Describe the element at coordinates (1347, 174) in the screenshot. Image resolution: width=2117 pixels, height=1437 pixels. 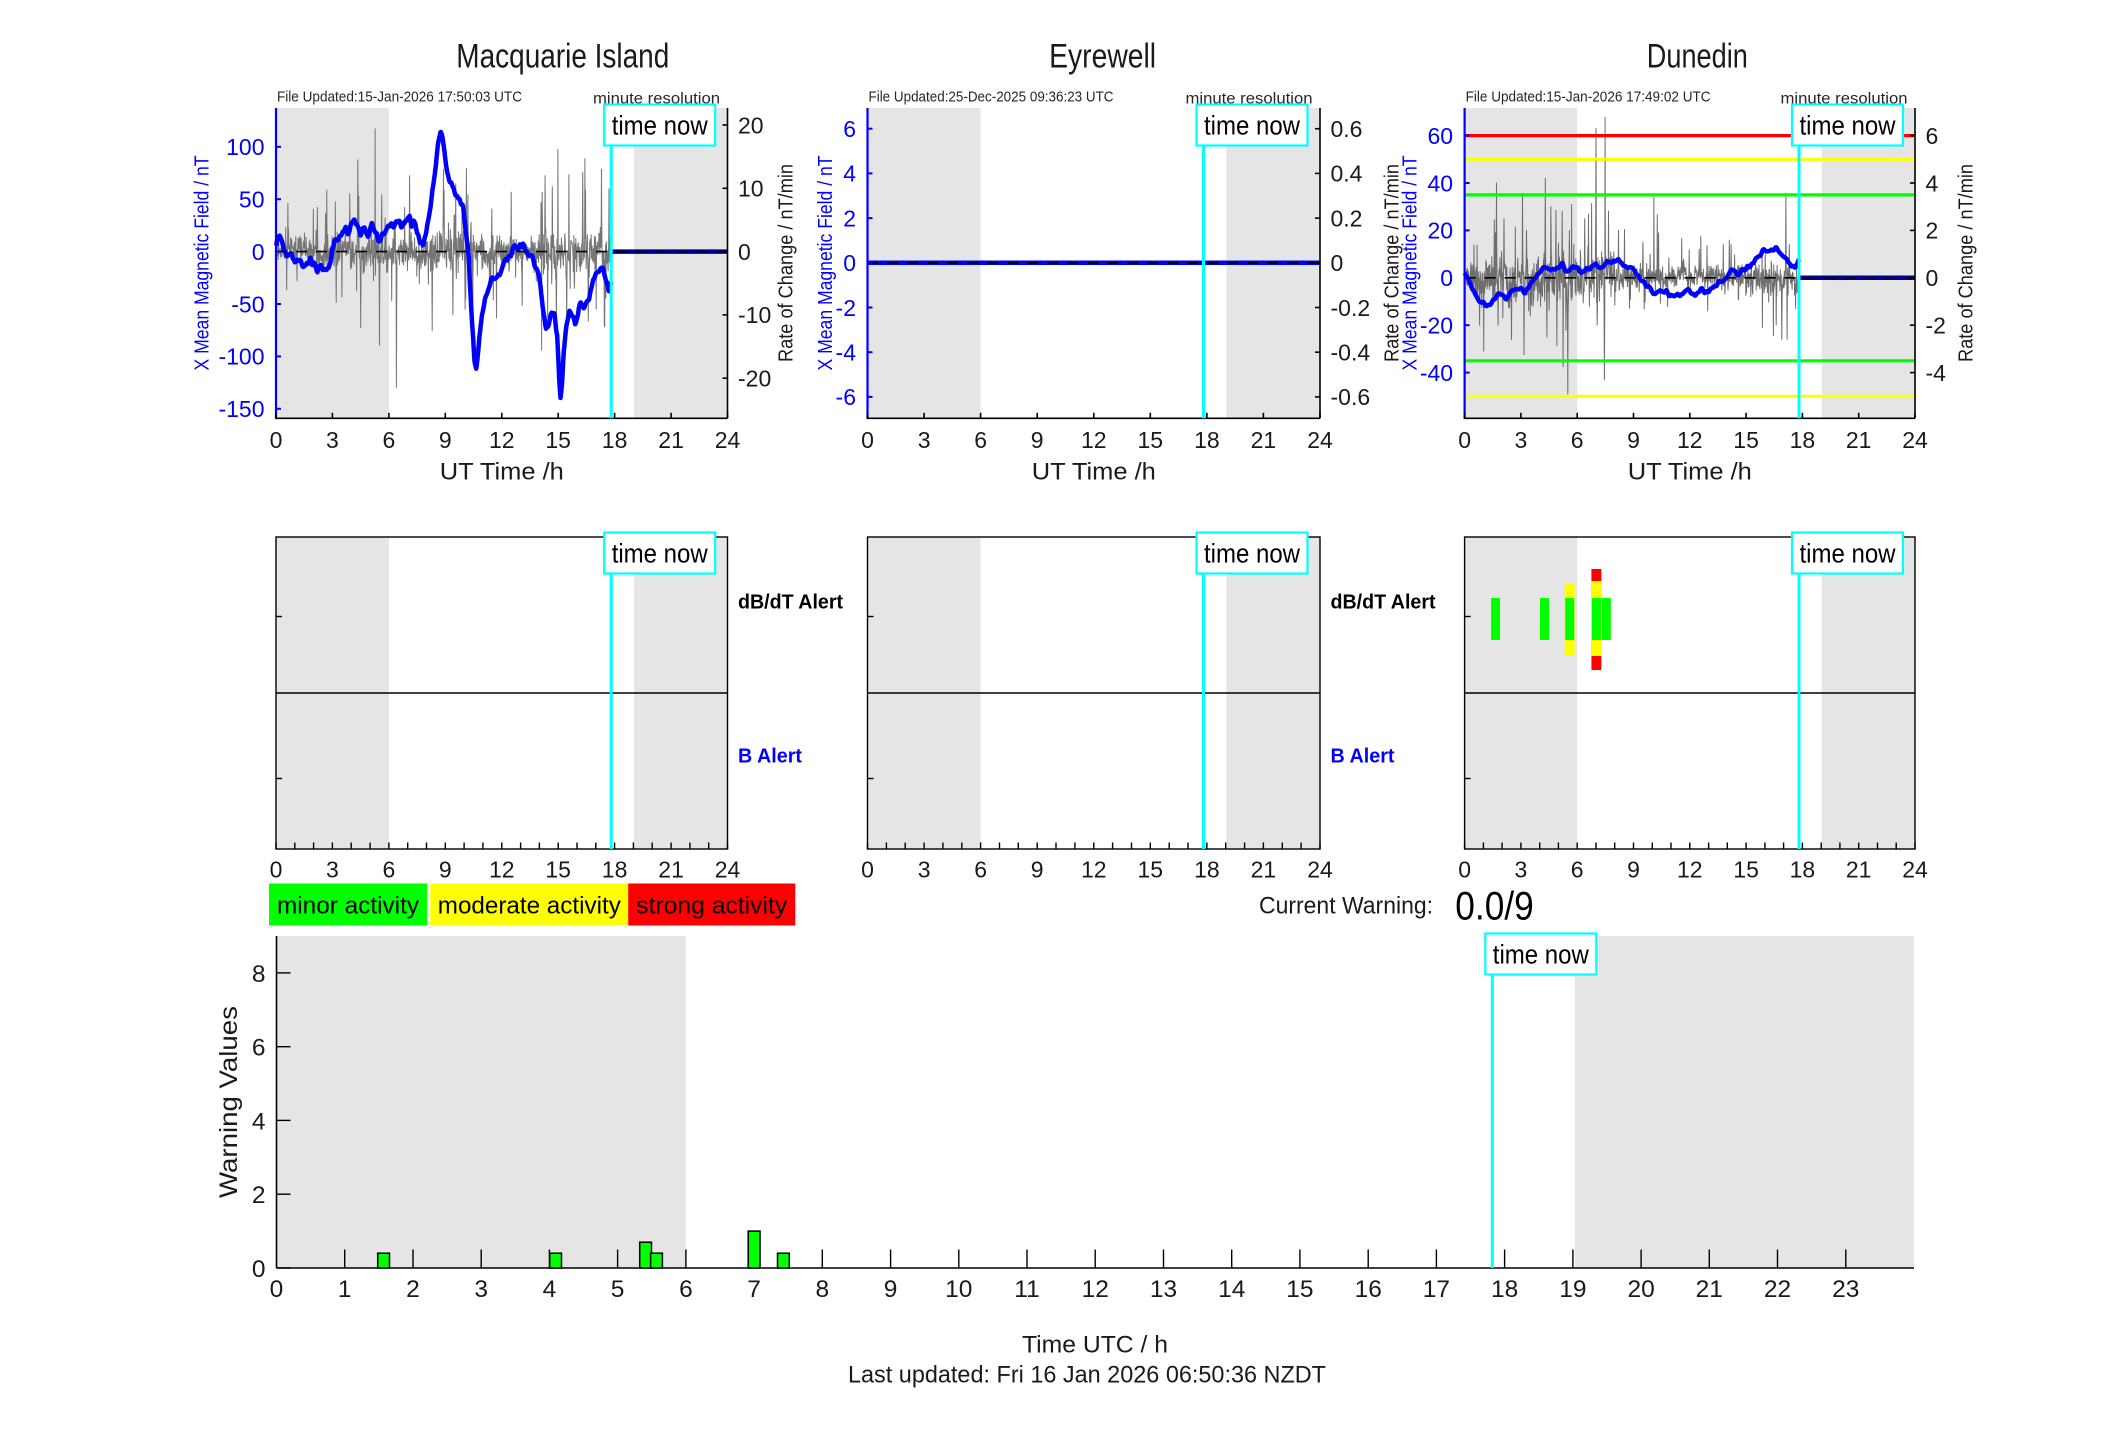
I see `svg-text: 0.4` at that location.